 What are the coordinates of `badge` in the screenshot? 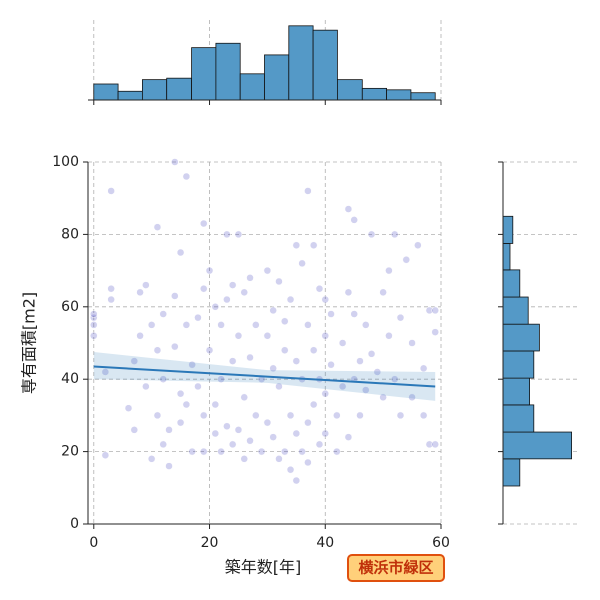 It's located at (396, 568).